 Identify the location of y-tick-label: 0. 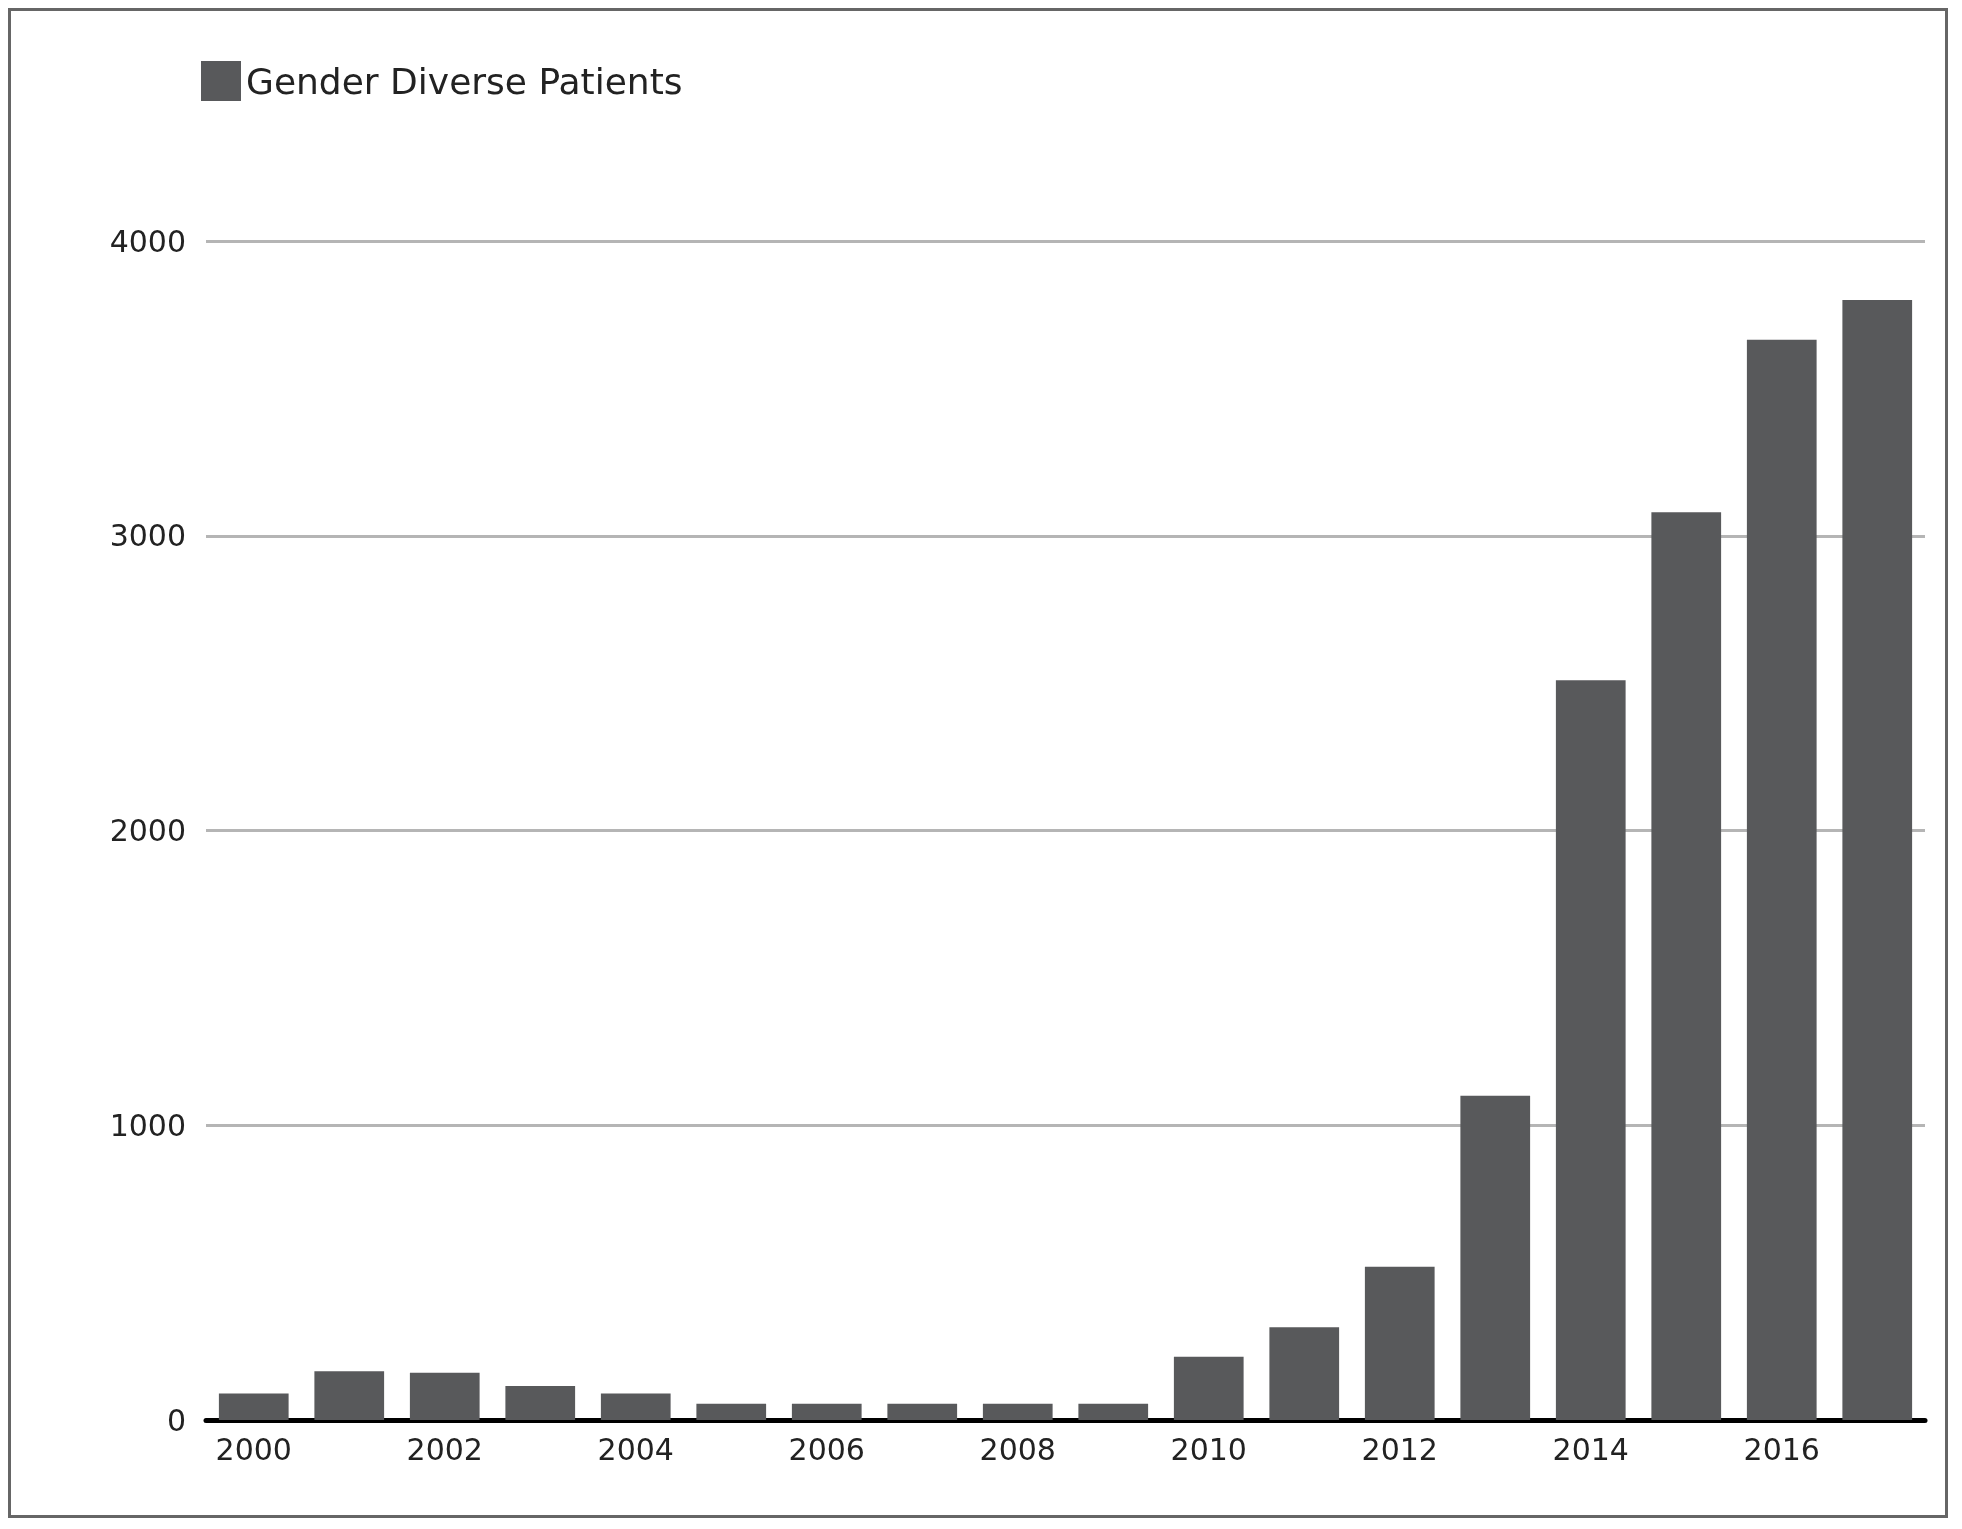
(176, 1420).